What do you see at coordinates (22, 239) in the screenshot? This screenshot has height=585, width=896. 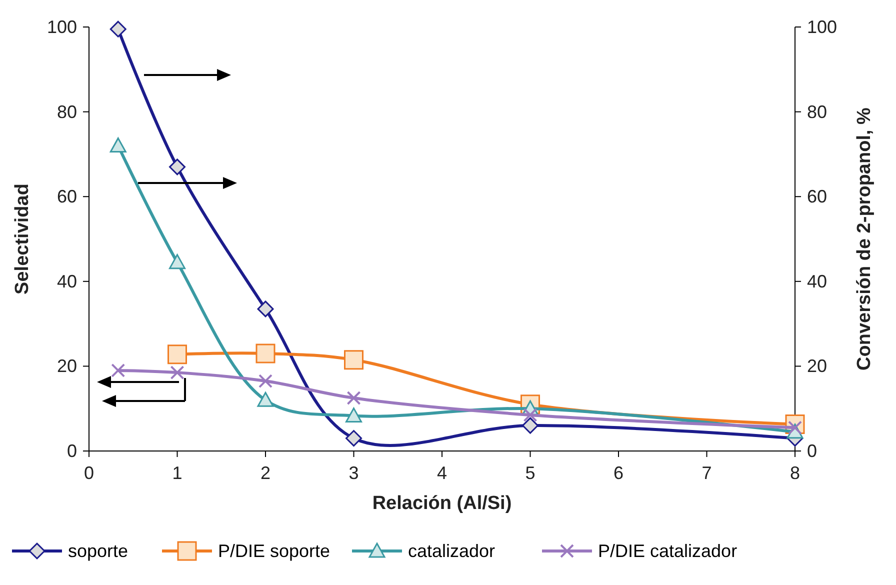 I see `y-axis-title: Selectividad` at bounding box center [22, 239].